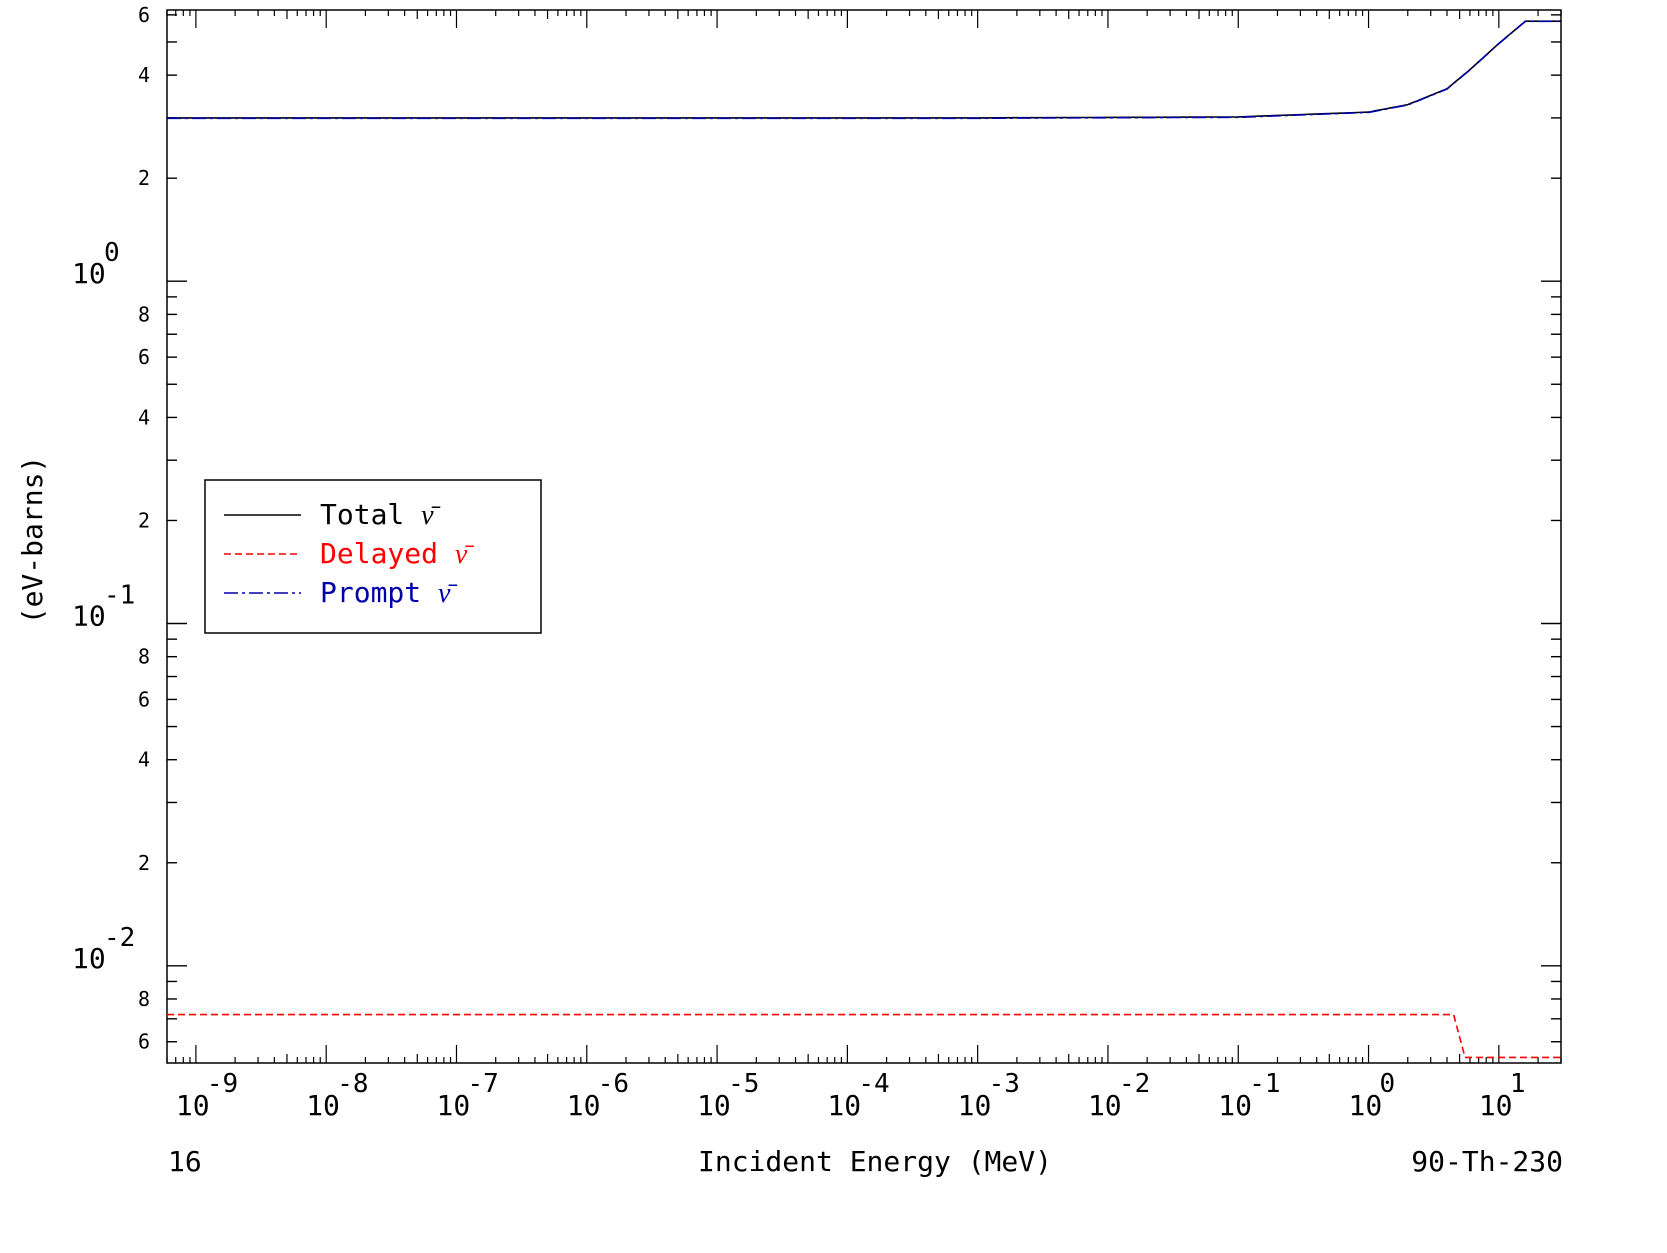 The height and width of the screenshot is (1253, 1667). What do you see at coordinates (185, 1161) in the screenshot?
I see `corner-left-label: 16` at bounding box center [185, 1161].